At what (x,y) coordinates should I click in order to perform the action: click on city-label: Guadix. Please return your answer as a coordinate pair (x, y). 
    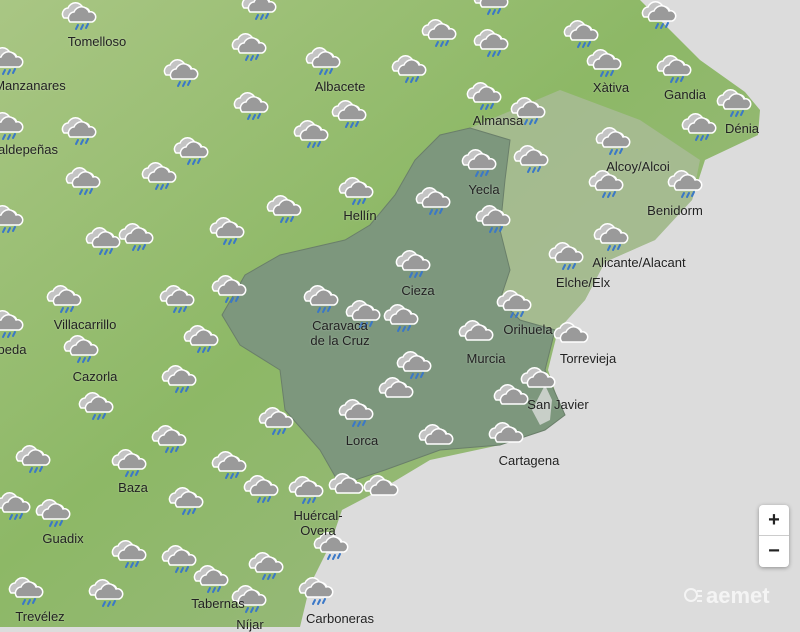
    Looking at the image, I should click on (63, 538).